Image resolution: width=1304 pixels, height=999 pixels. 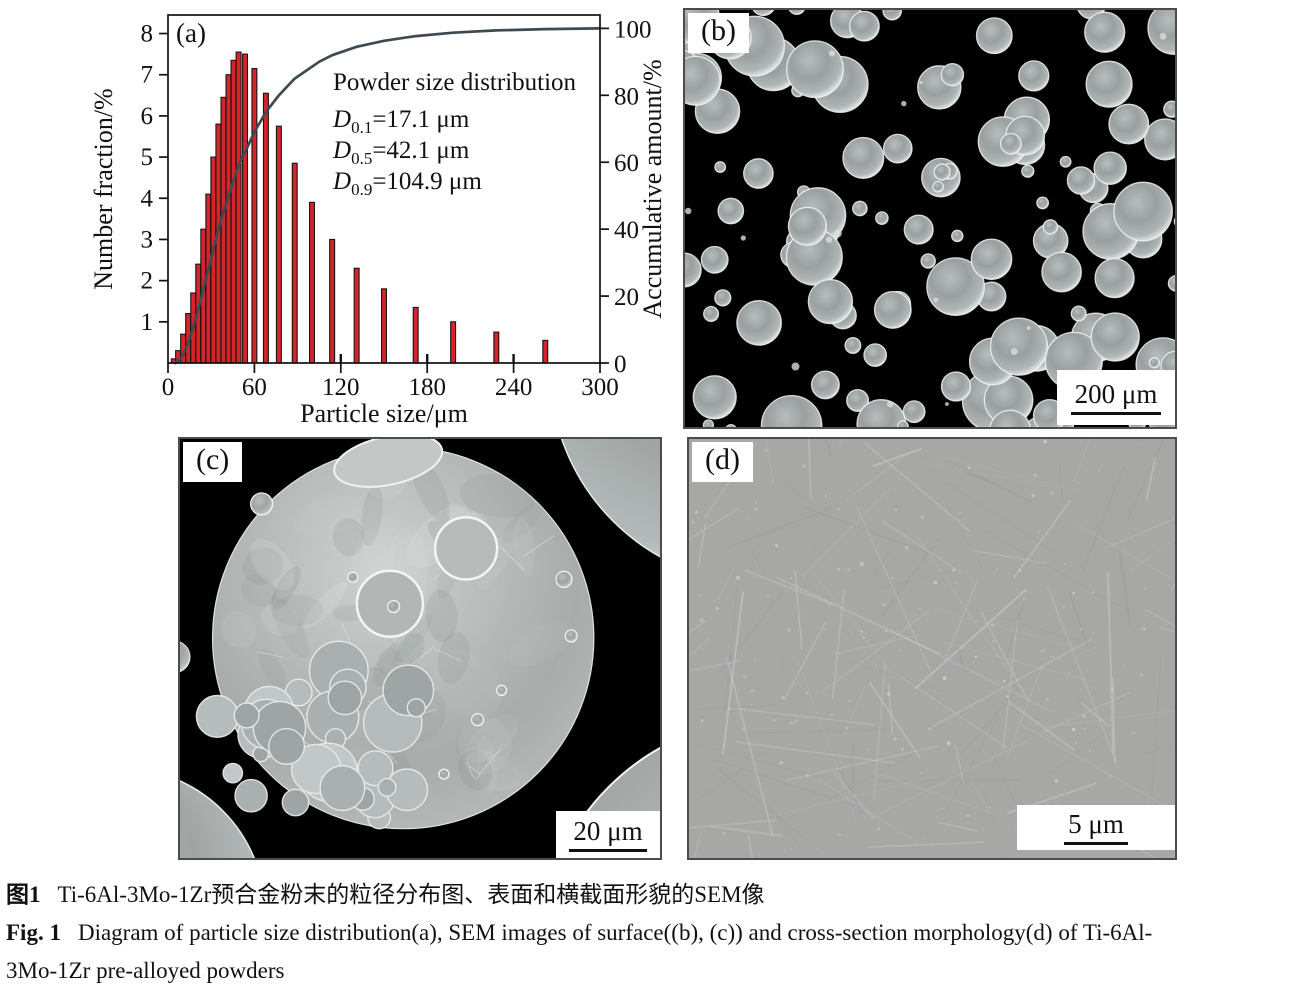 I want to click on y-right-tick-label: 60, so click(x=626, y=163).